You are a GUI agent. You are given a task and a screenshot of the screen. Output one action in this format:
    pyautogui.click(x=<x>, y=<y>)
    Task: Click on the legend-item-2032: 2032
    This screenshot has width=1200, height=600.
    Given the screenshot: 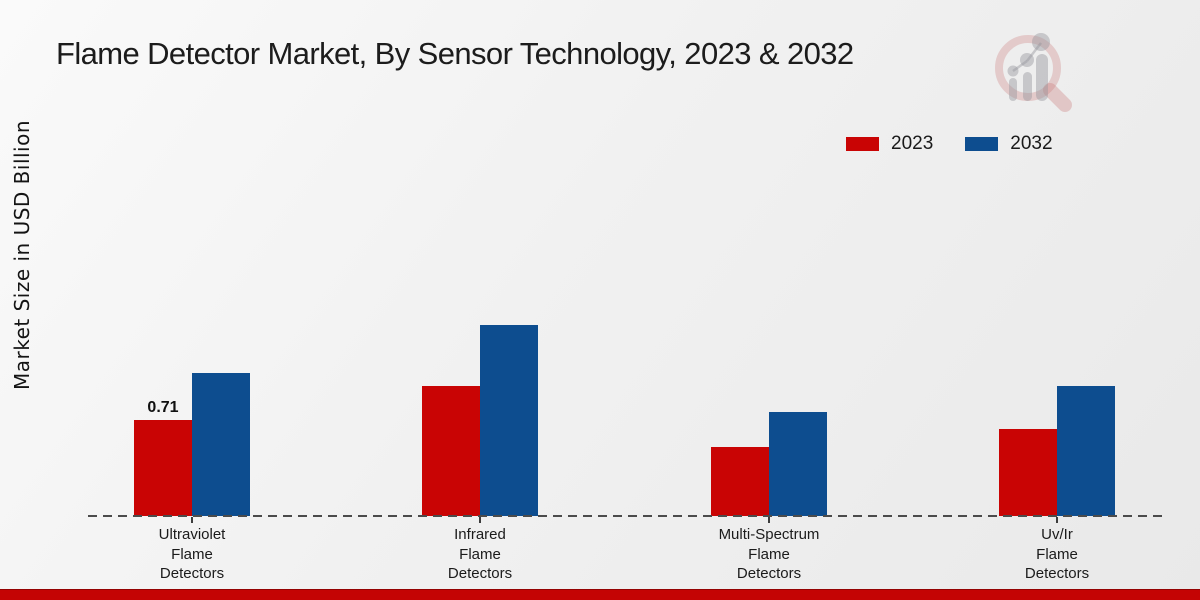 What is the action you would take?
    pyautogui.click(x=1009, y=144)
    